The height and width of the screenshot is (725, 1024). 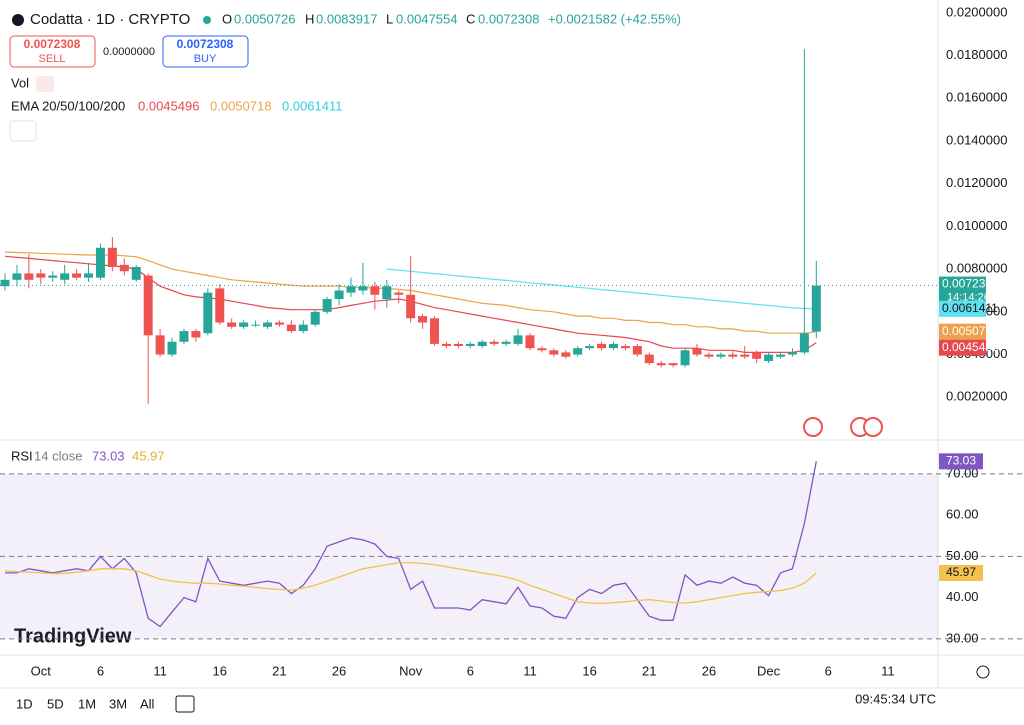 I want to click on last-price-tag, so click(x=962, y=290).